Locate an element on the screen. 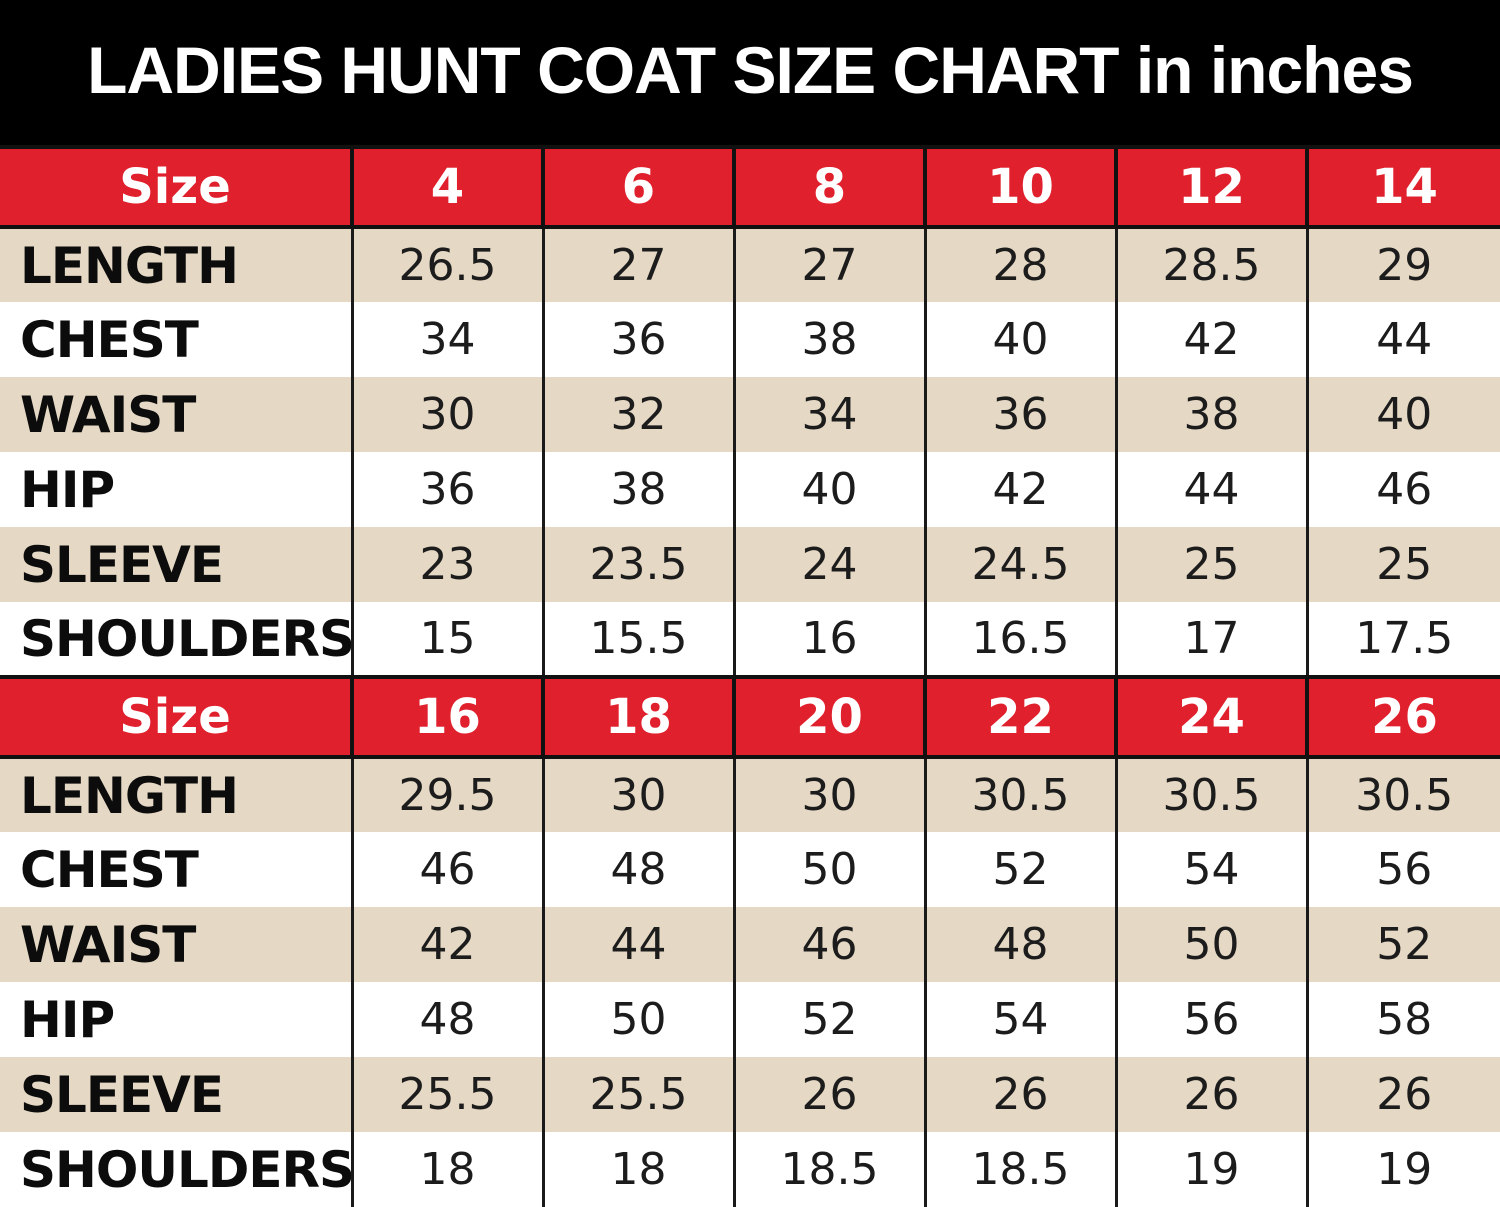 Image resolution: width=1500 pixels, height=1207 pixels. measurement-row: CHEST 34 36 38 40 42 44 is located at coordinates (750, 339).